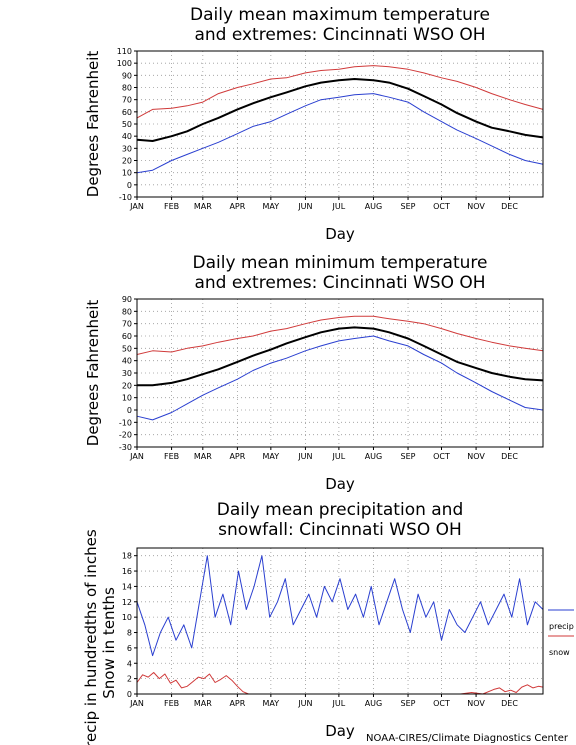  Describe the element at coordinates (93, 124) in the screenshot. I see `y-axis-label: Degrees Fahrenheit` at that location.